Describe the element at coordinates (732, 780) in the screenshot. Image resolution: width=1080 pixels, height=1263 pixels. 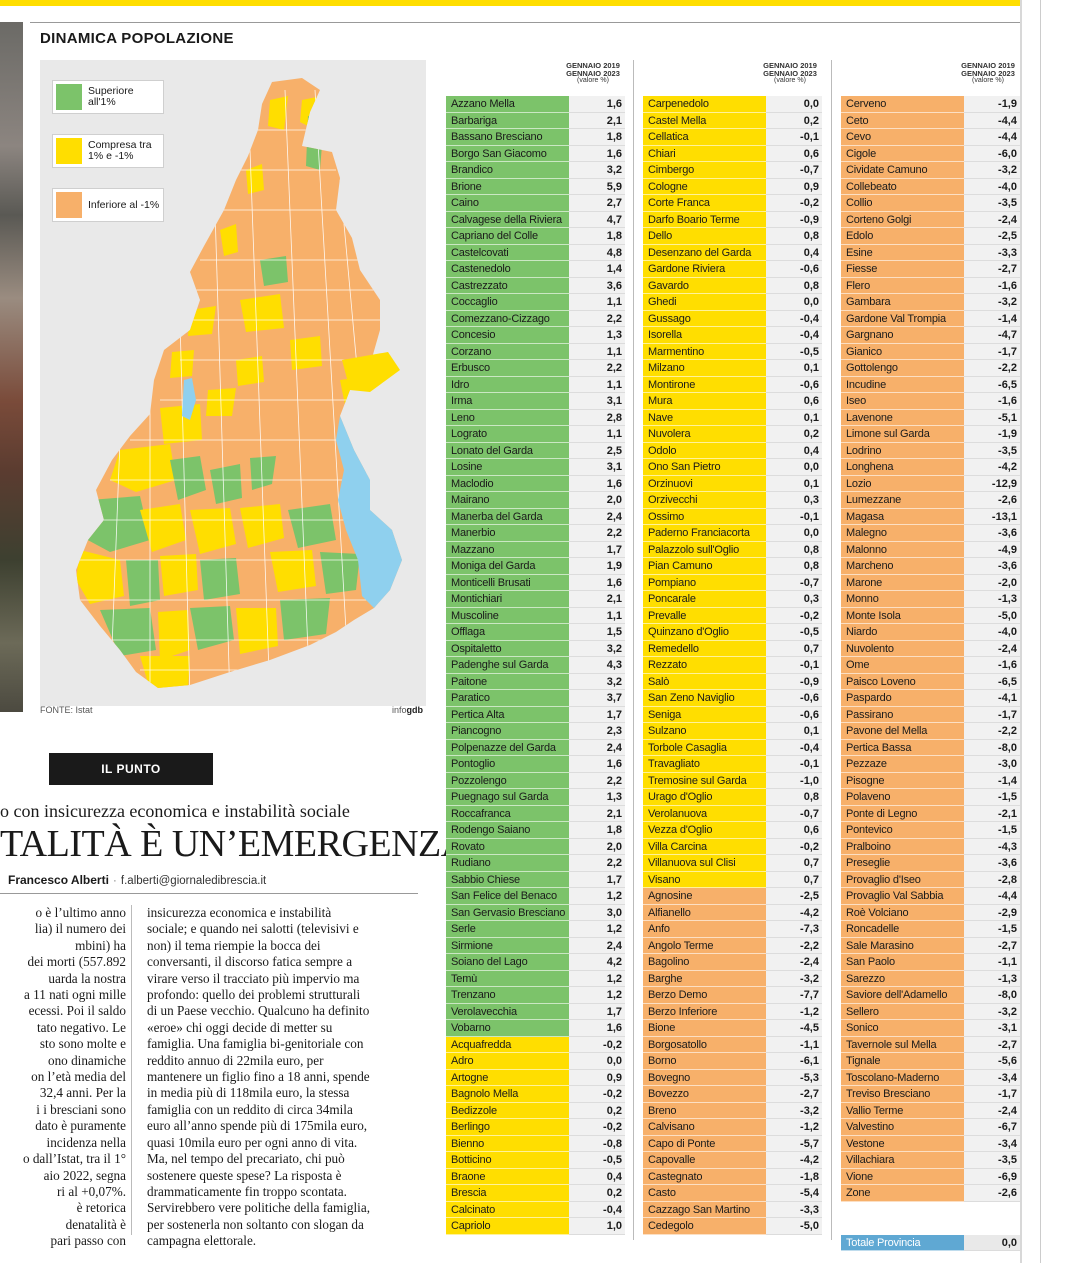
I see `table-row: Tremosine sul Garda -1,0` at that location.